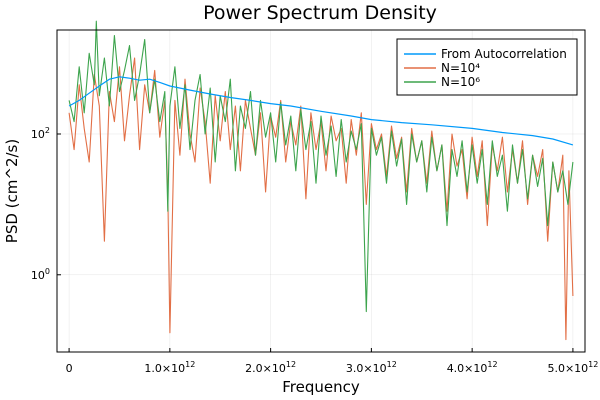 The width and height of the screenshot is (600, 400). Describe the element at coordinates (460, 82) in the screenshot. I see `legend-label-n1e6: N=10⁶` at that location.